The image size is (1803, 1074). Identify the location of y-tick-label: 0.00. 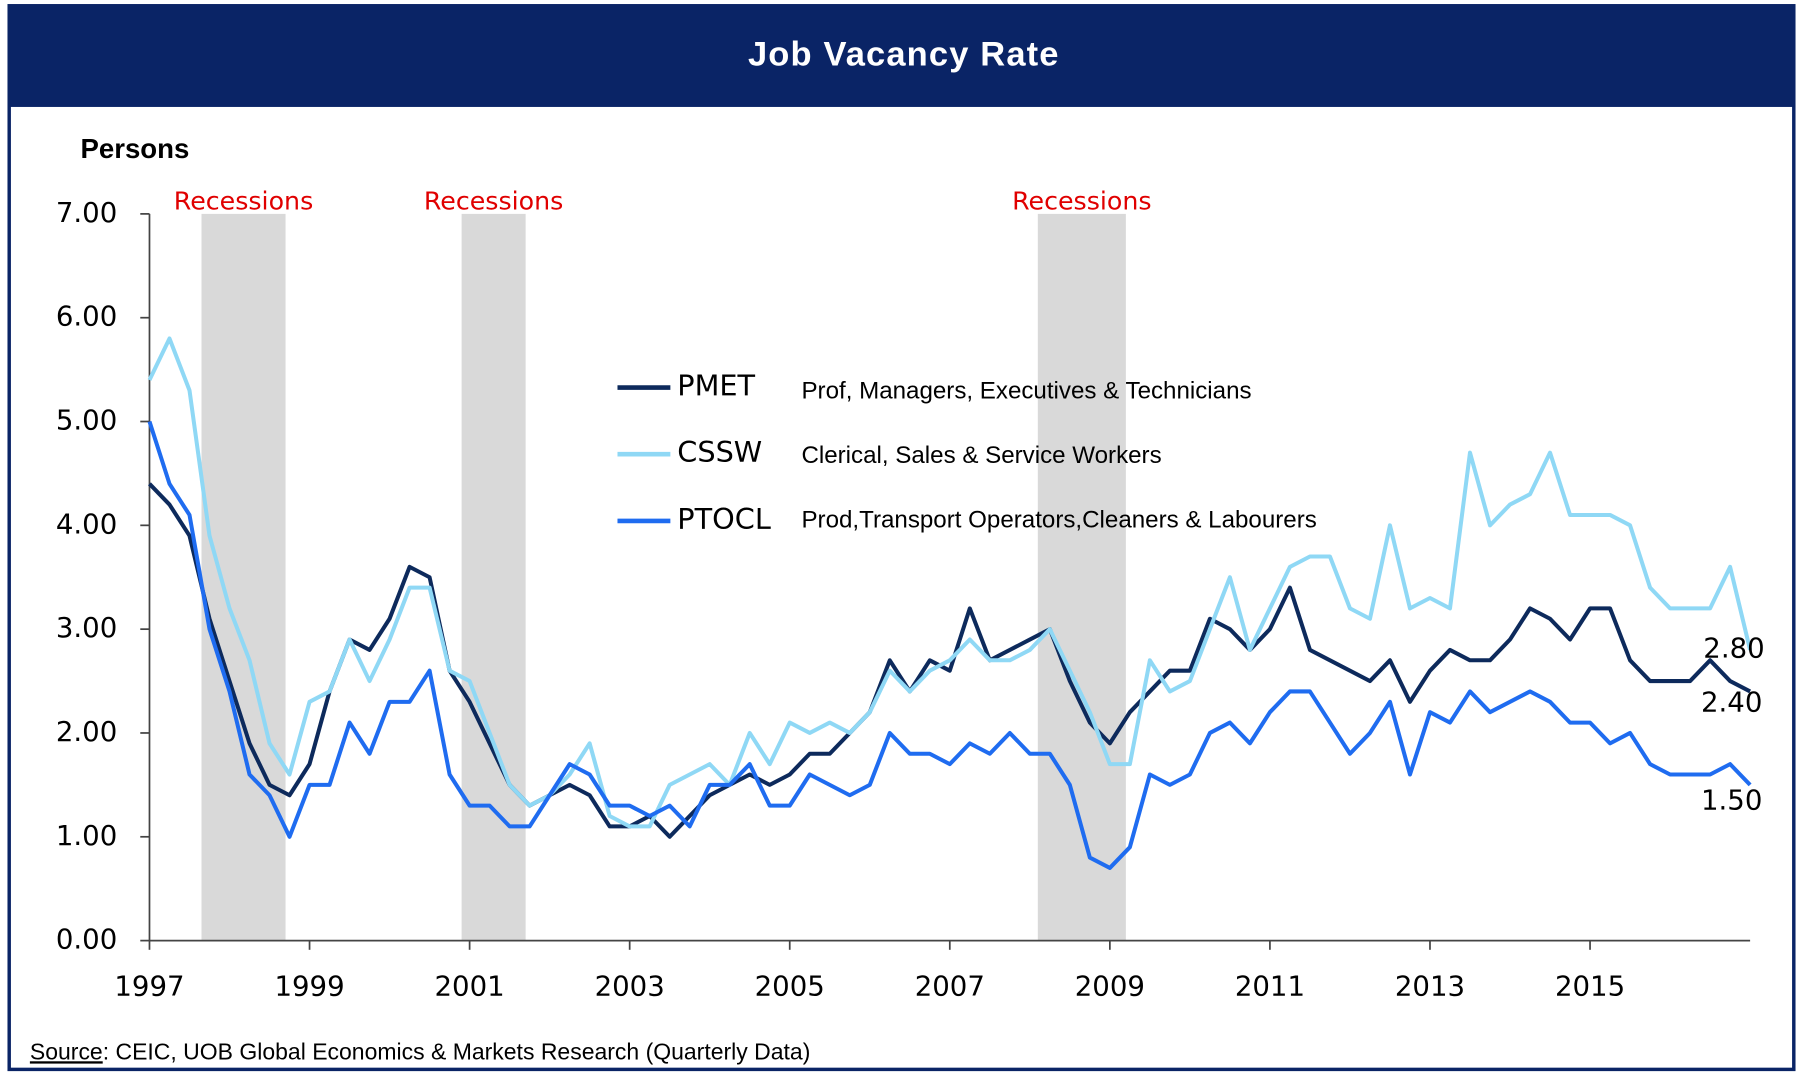
(86, 939).